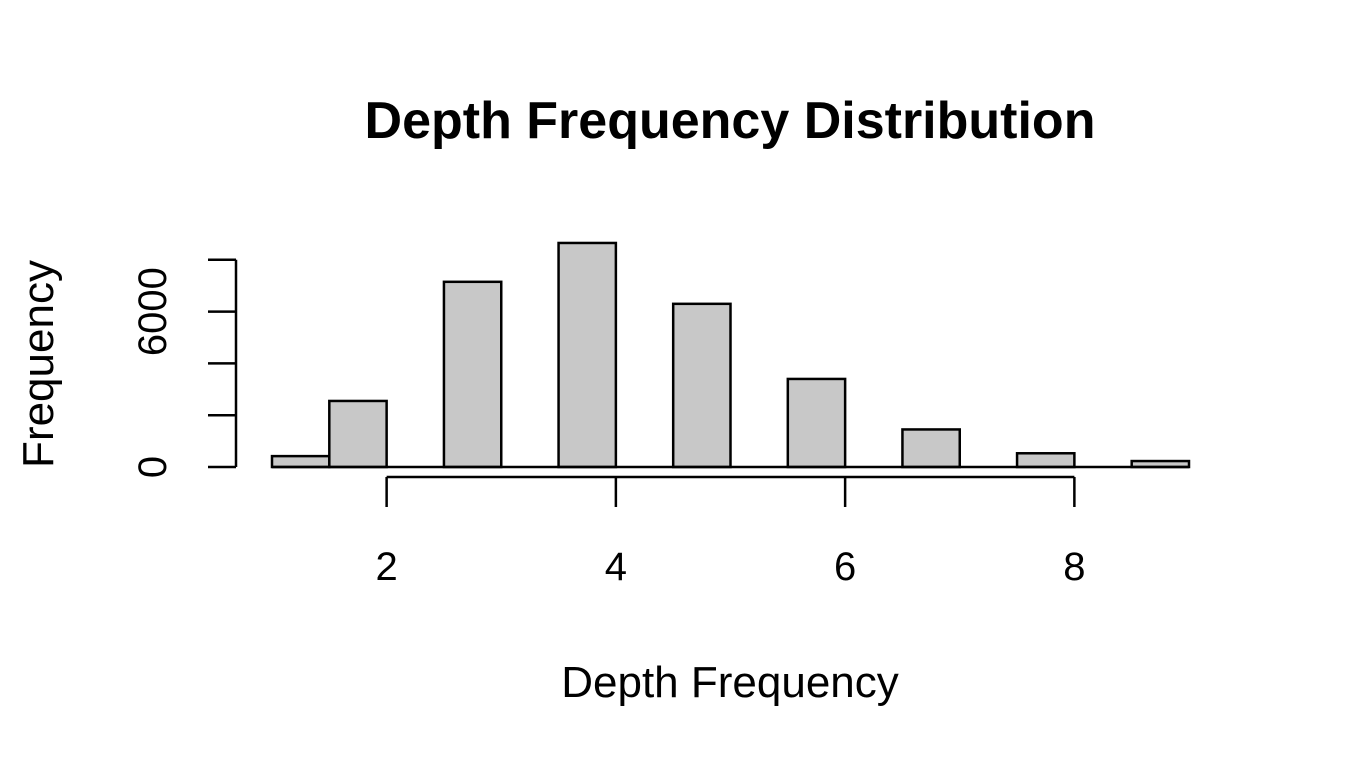  I want to click on y-tick-label: 0, so click(153, 467).